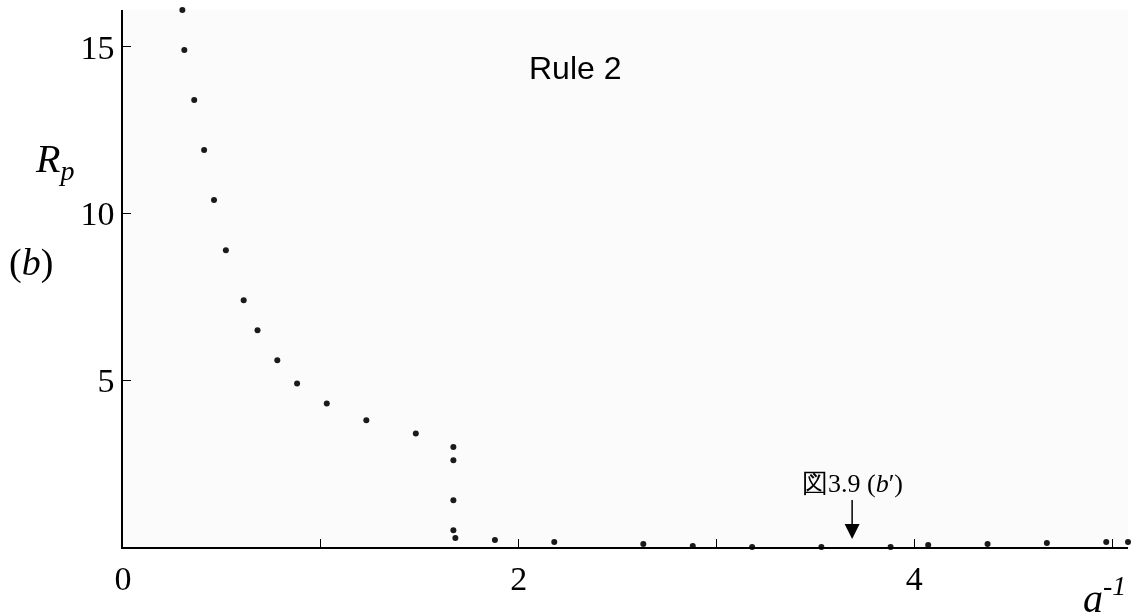 This screenshot has width=1142, height=613. What do you see at coordinates (97, 47) in the screenshot?
I see `y-tick-label: 15` at bounding box center [97, 47].